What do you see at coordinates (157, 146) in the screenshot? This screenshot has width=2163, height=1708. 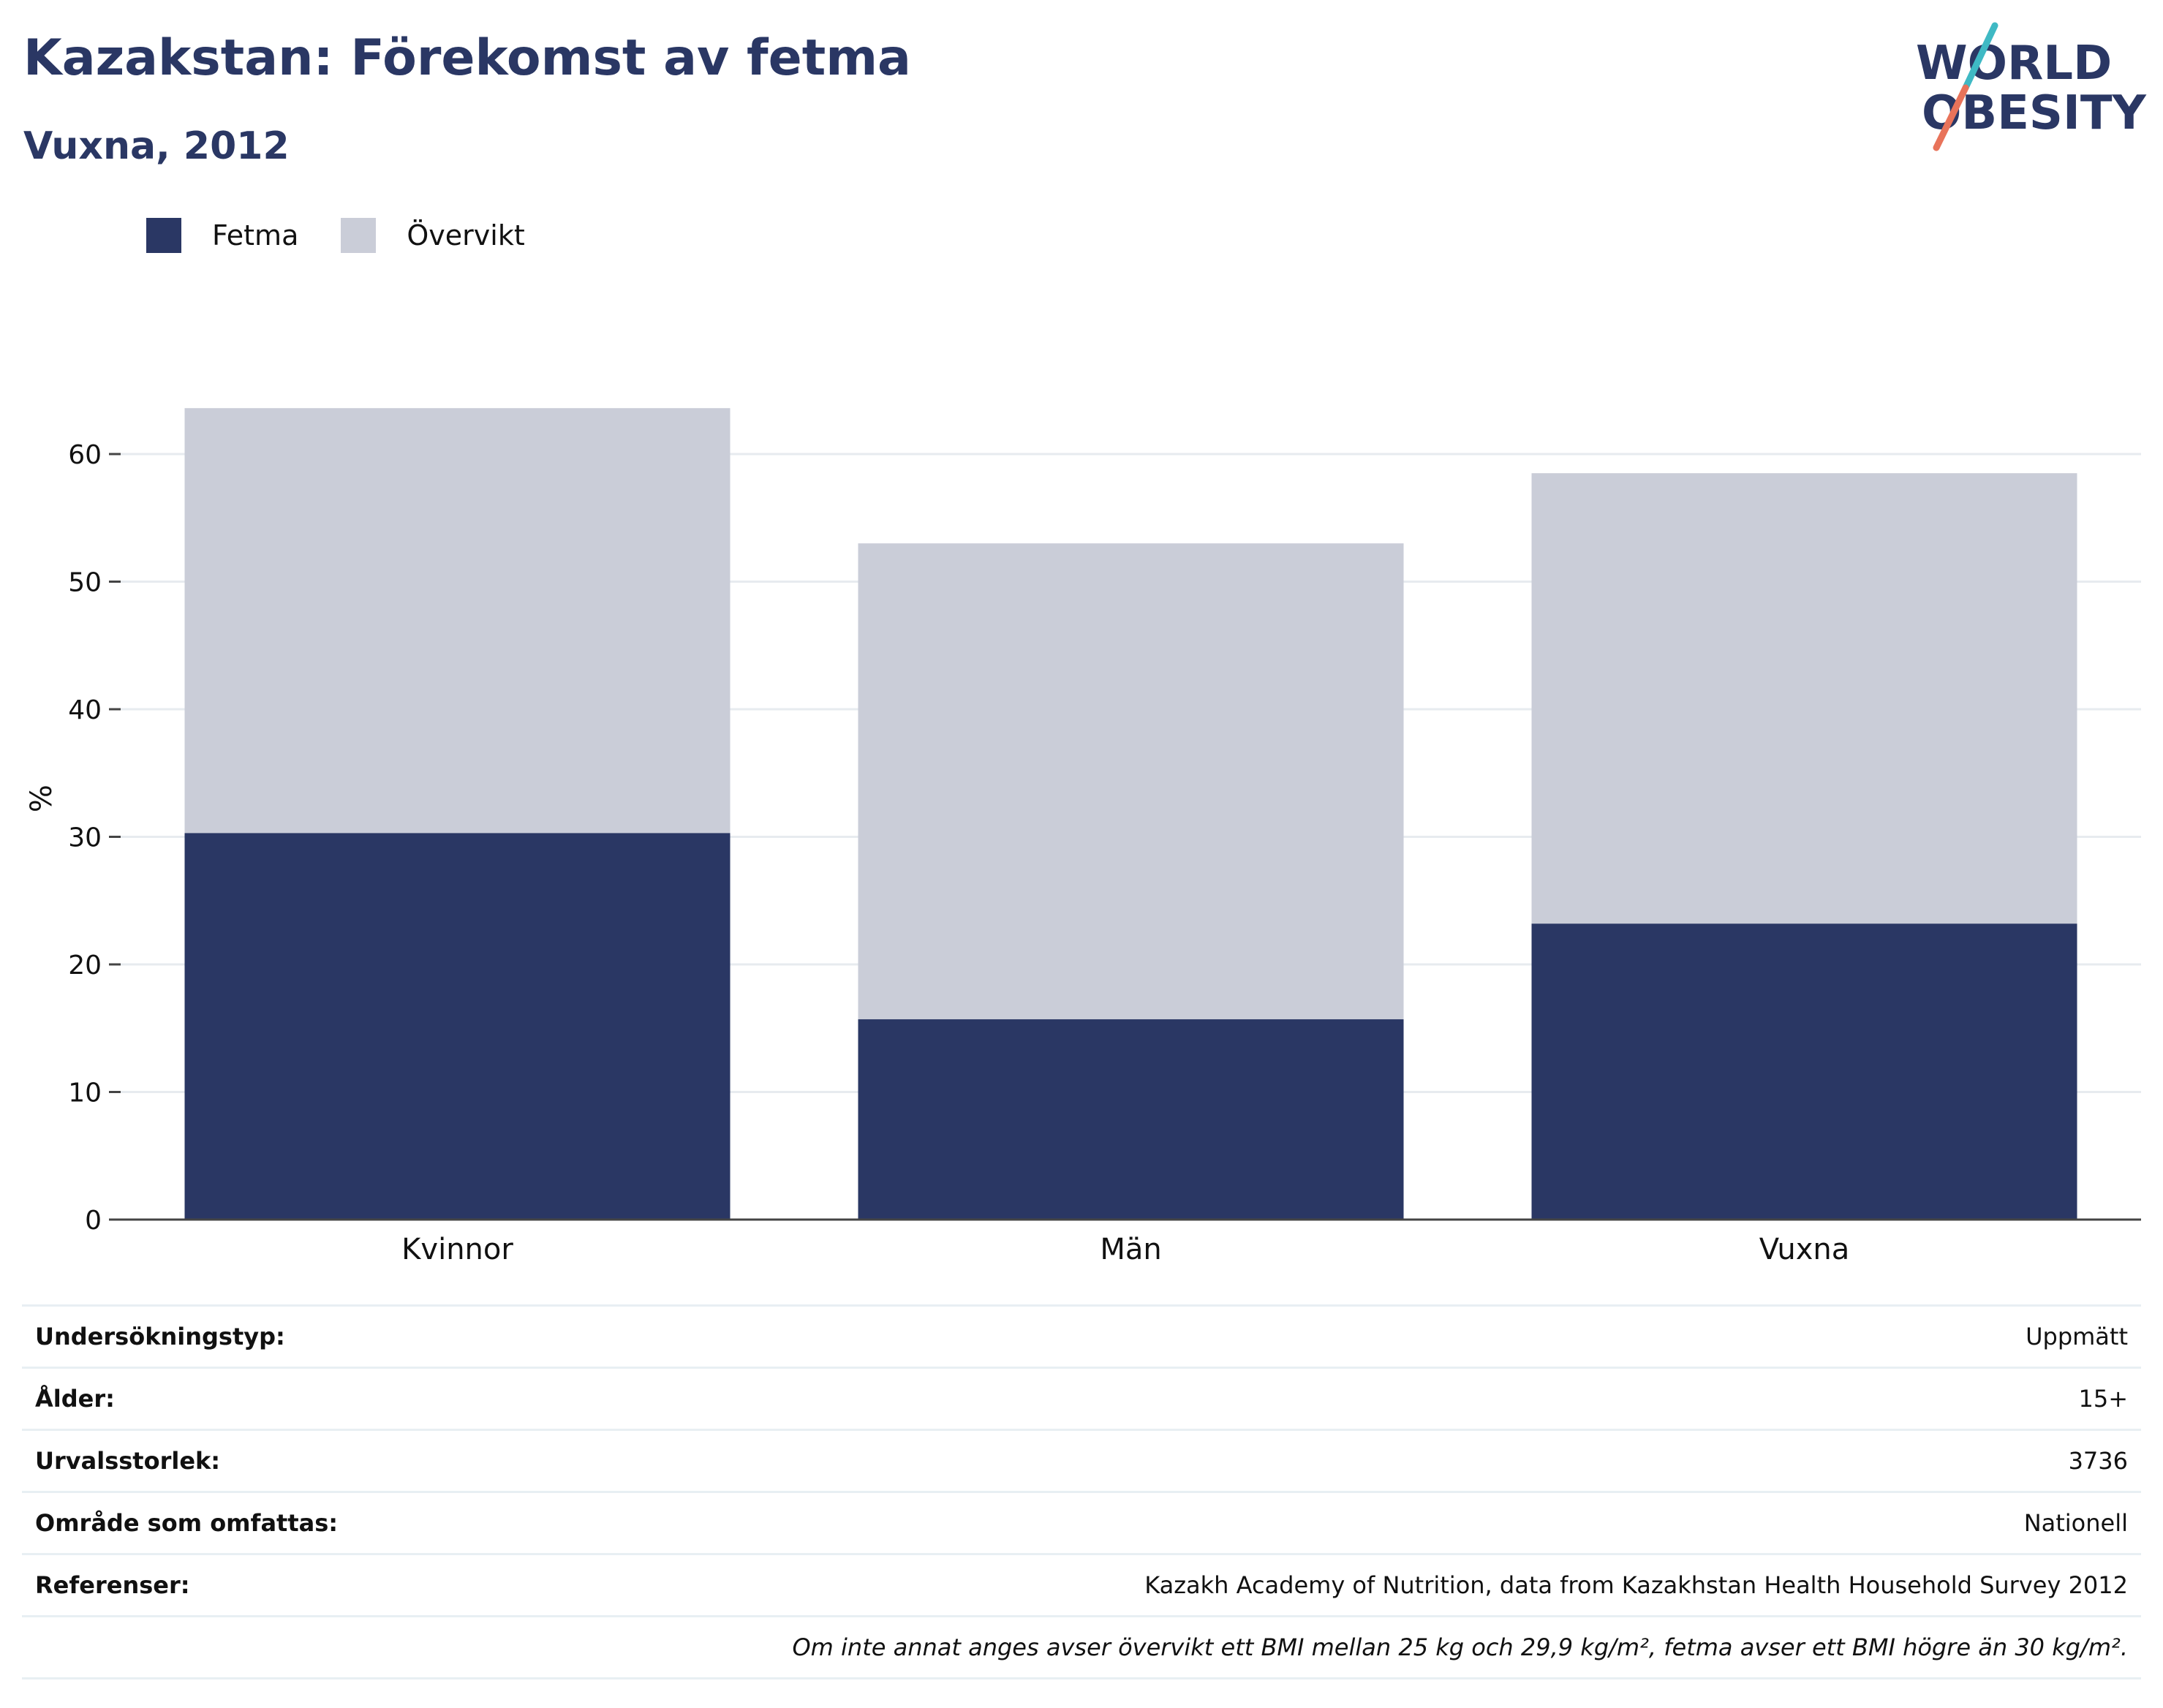 I see `page-subtitle: Vuxna, 2012` at bounding box center [157, 146].